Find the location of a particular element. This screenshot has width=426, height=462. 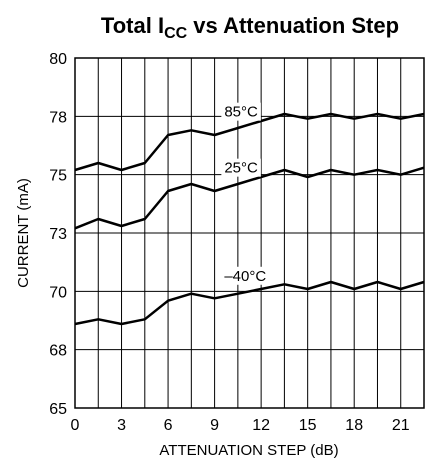

series-label: 25°C is located at coordinates (241, 168).